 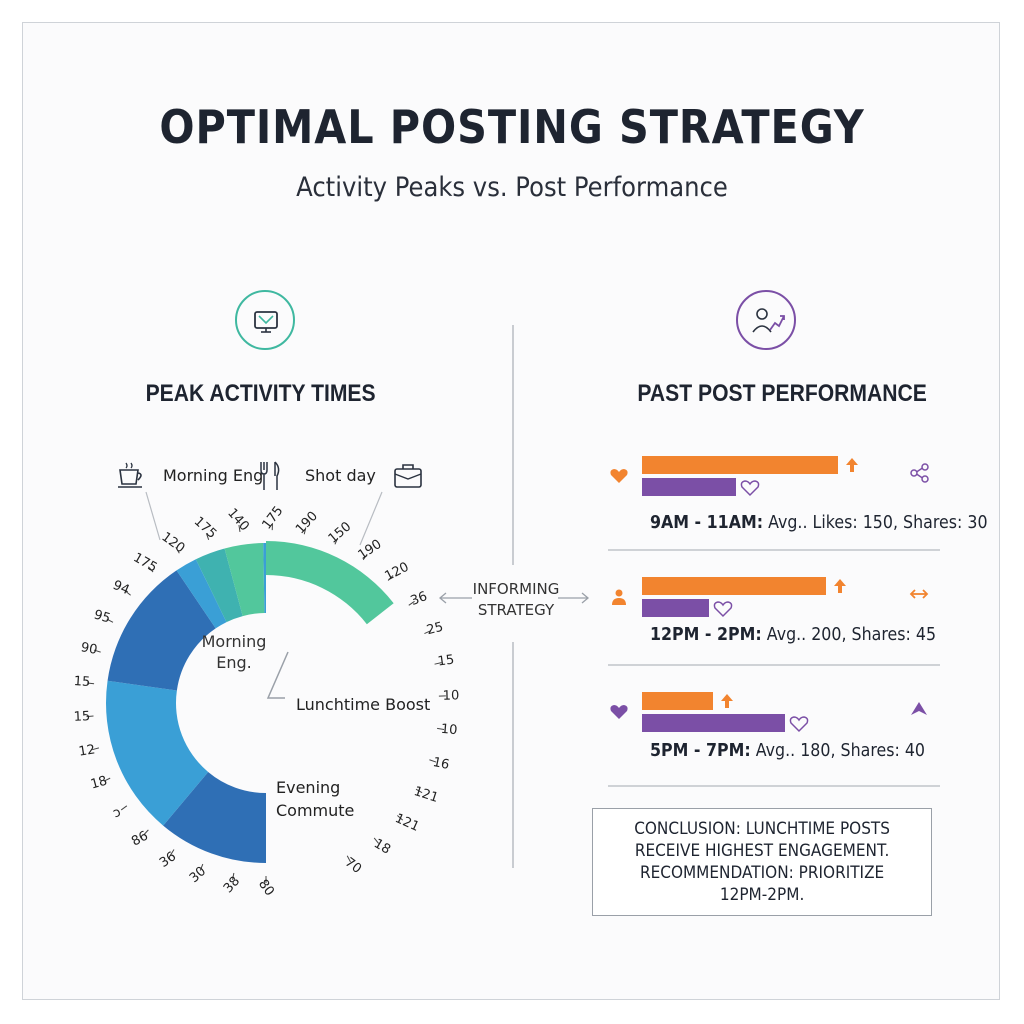 What do you see at coordinates (782, 393) in the screenshot?
I see `section-title-performance: PAST POST PERFORMANCE` at bounding box center [782, 393].